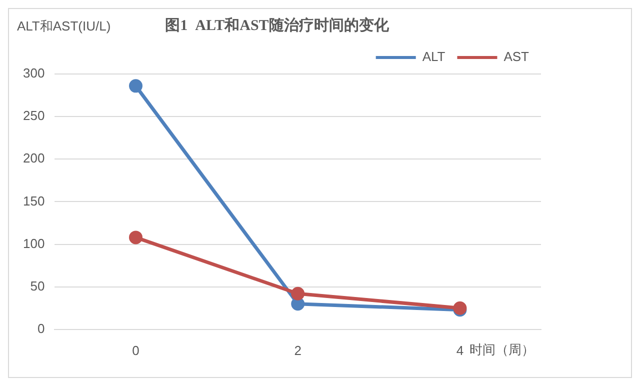 This screenshot has height=386, width=640. What do you see at coordinates (33, 158) in the screenshot?
I see `y-tick-label: 200` at bounding box center [33, 158].